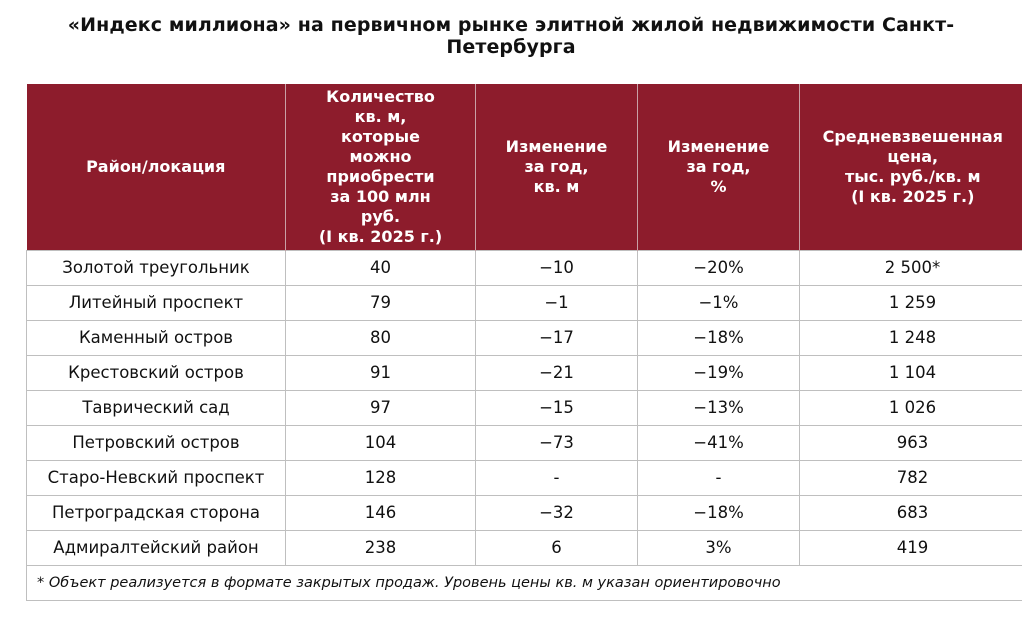  What do you see at coordinates (380, 407) in the screenshot?
I see `cell-sqm-per-100m: 97` at bounding box center [380, 407].